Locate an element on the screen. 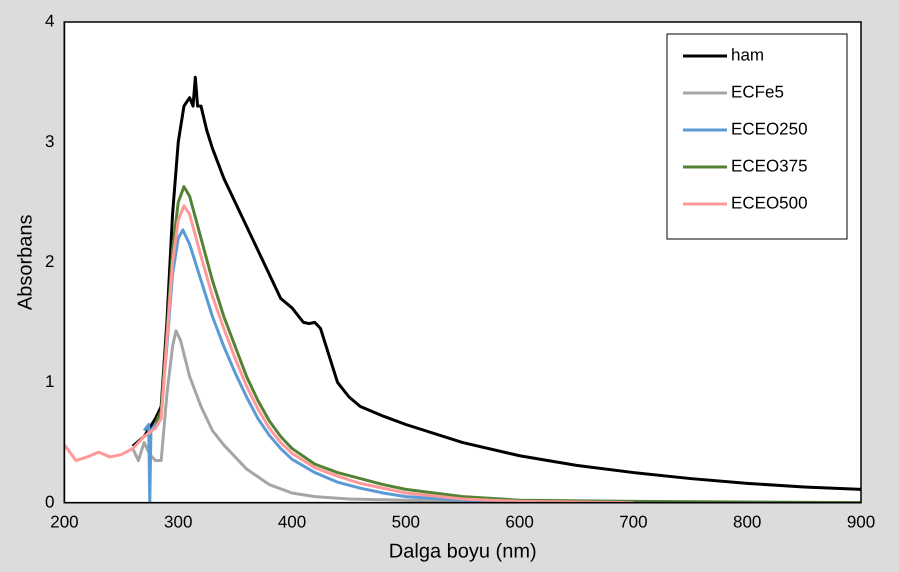 The width and height of the screenshot is (899, 572). legend-label: ECEO500 is located at coordinates (769, 203).